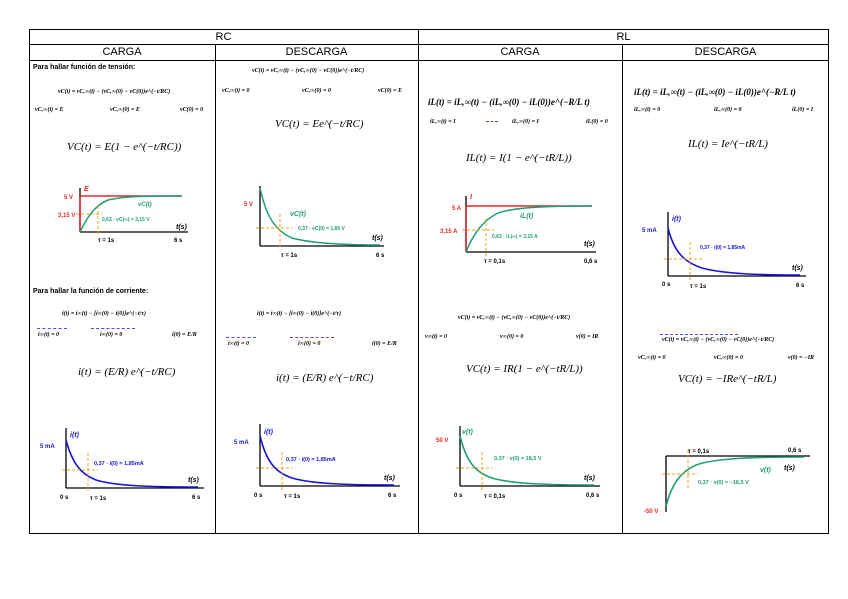 Image resolution: width=848 pixels, height=599 pixels. I want to click on header-rl: RL, so click(623, 37).